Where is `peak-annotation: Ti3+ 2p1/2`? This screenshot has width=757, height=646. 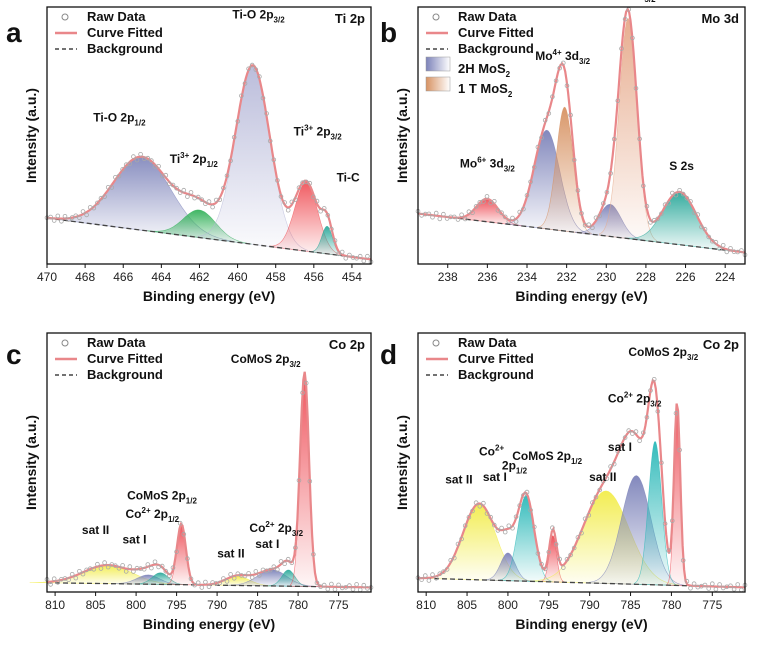 peak-annotation: Ti3+ 2p1/2 is located at coordinates (194, 160).